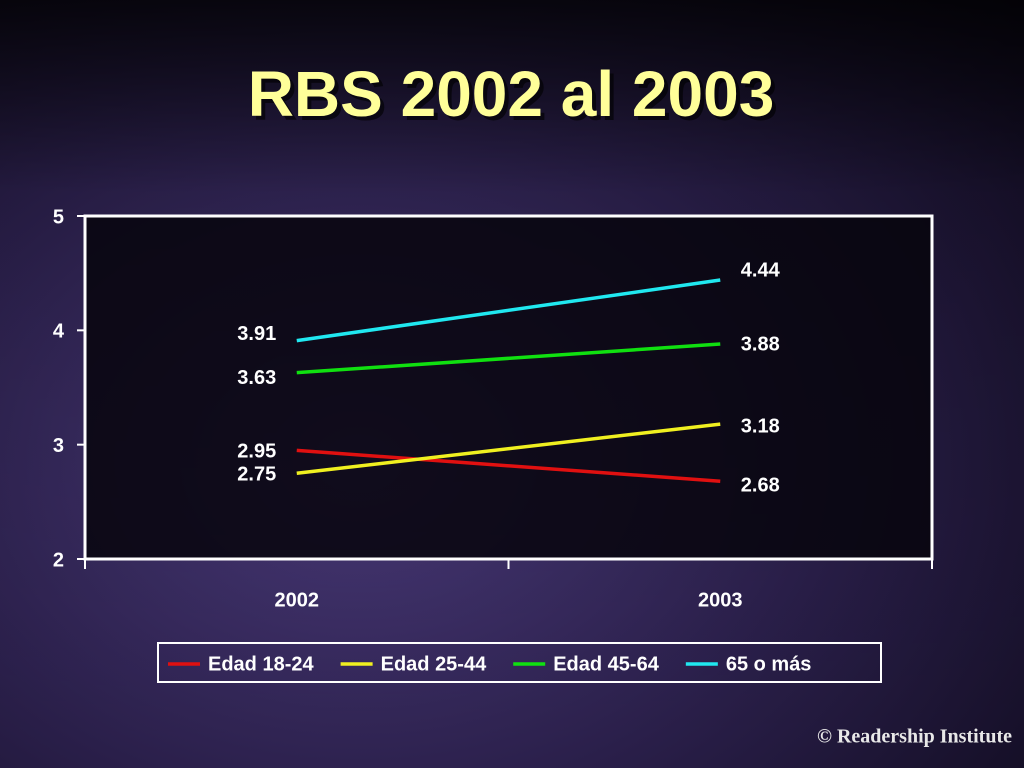  Describe the element at coordinates (434, 664) in the screenshot. I see `legend-label: Edad 25-44` at that location.